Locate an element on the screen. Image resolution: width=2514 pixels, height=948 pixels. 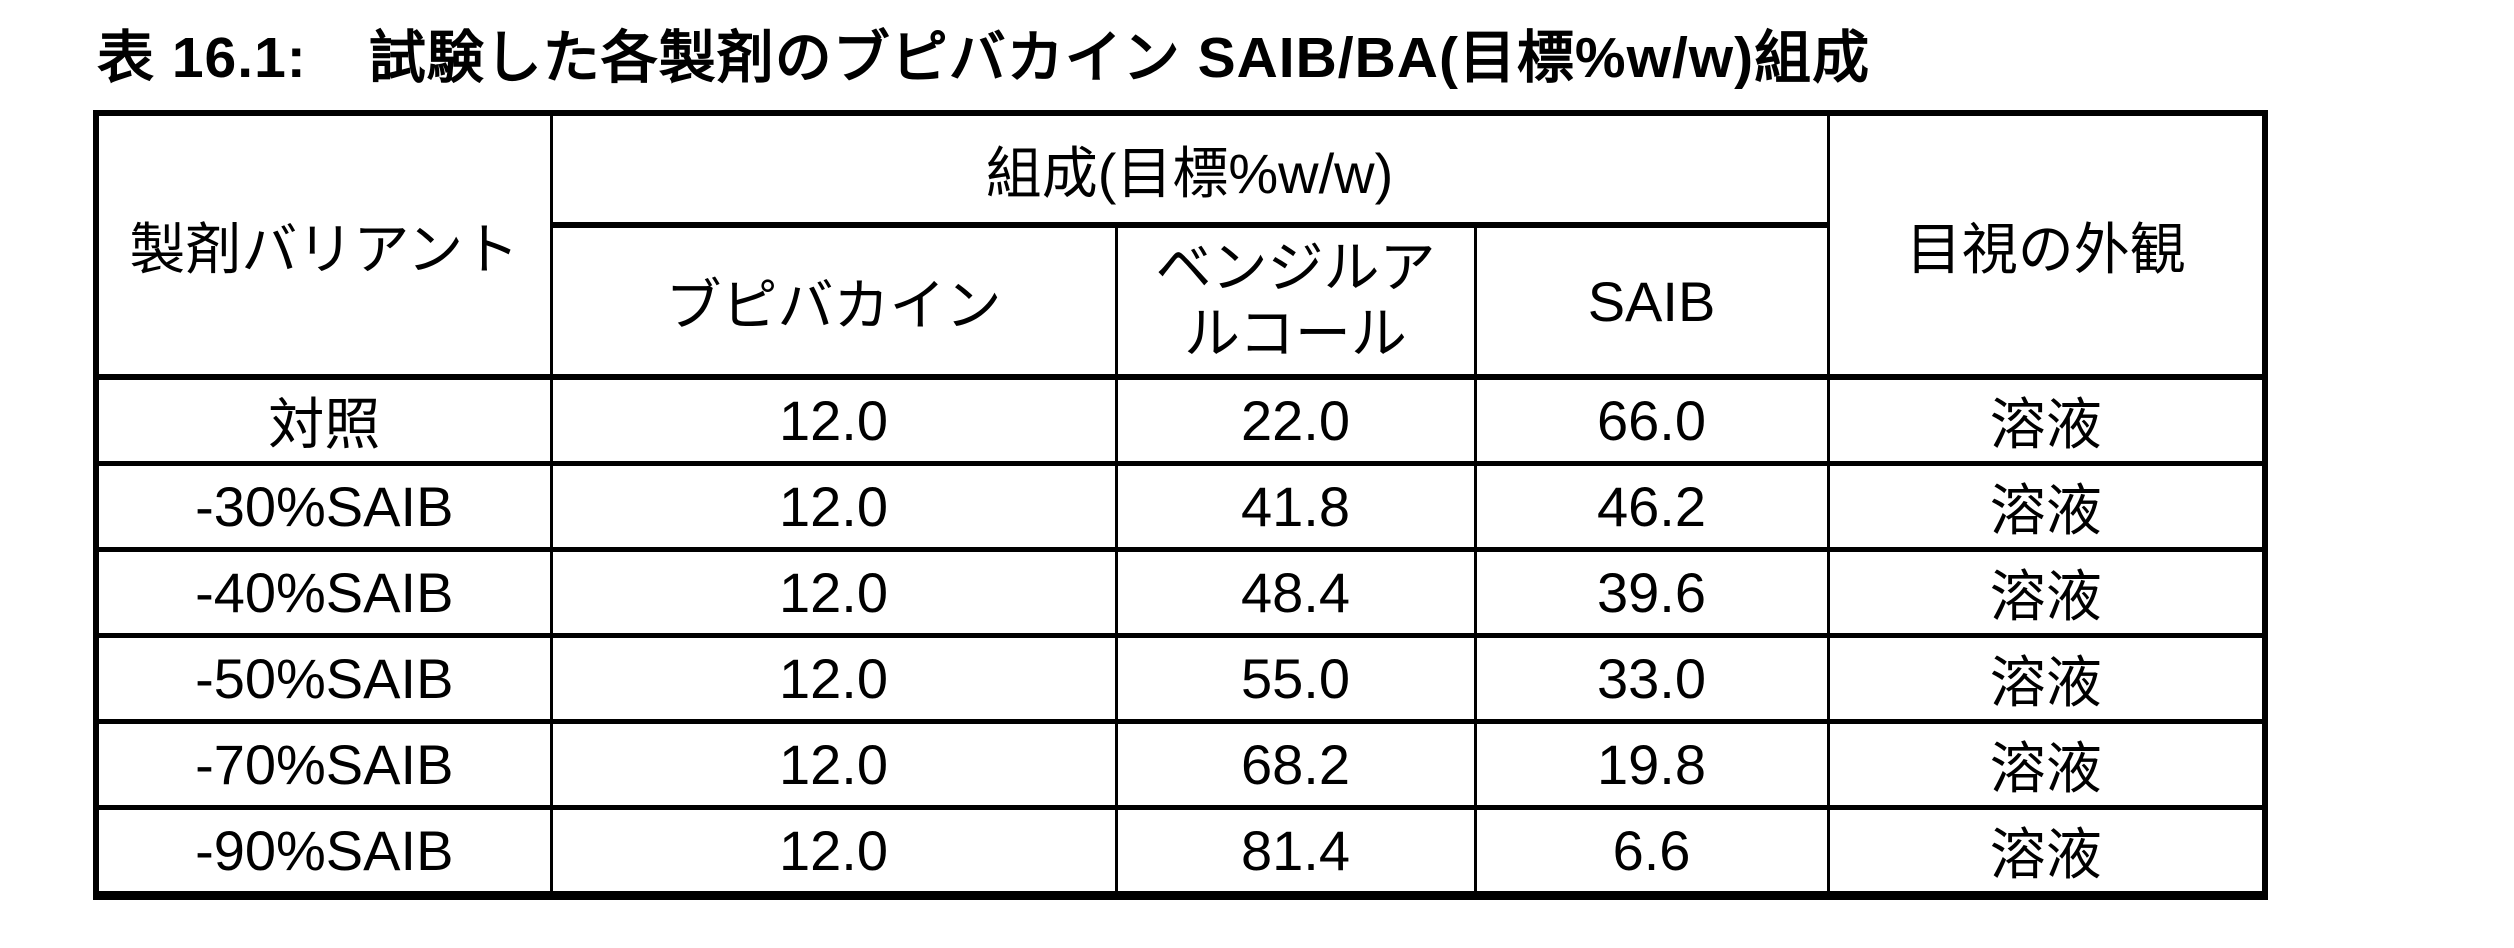
saib-cell: 39.6 is located at coordinates (1651, 592).